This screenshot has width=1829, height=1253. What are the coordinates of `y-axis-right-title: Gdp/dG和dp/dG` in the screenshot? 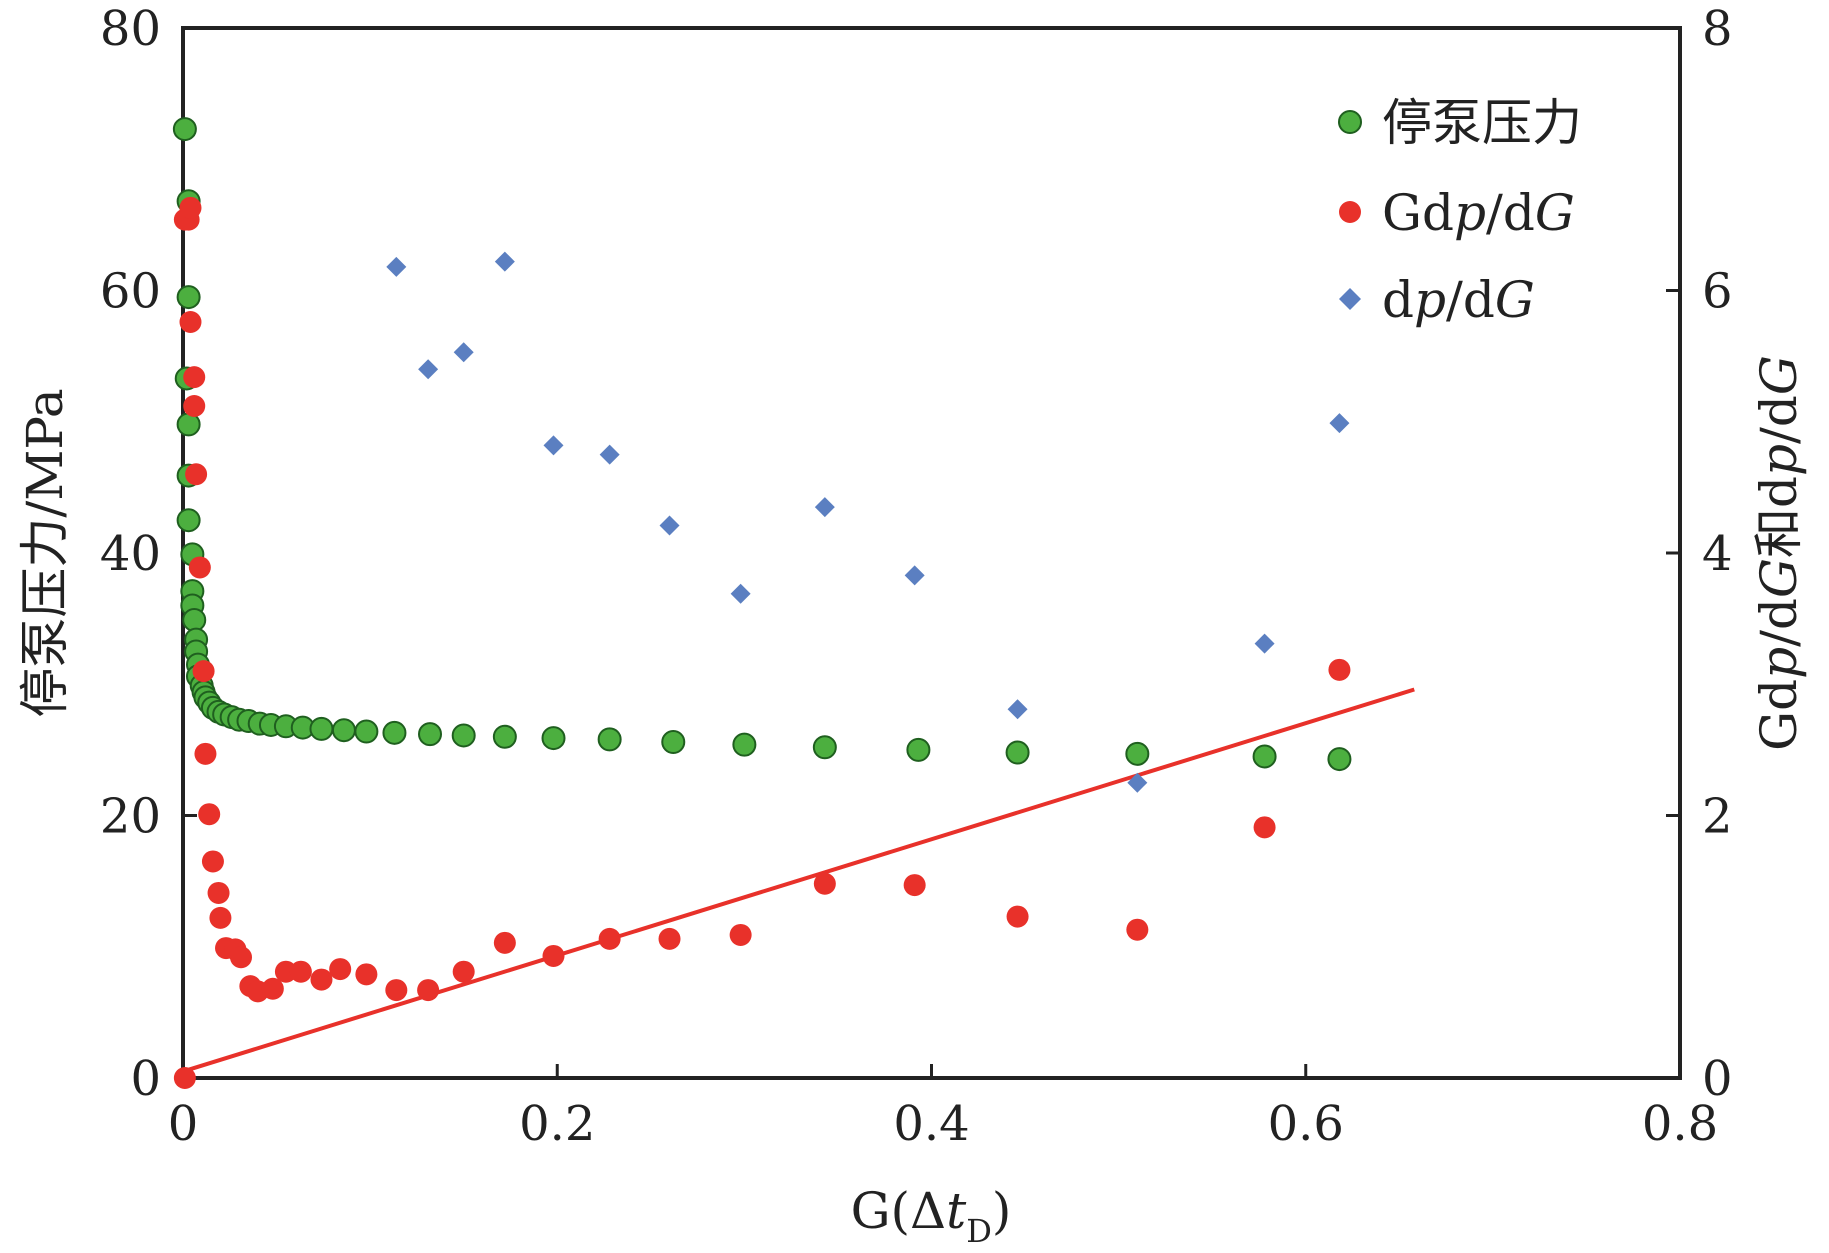 It's located at (1779, 553).